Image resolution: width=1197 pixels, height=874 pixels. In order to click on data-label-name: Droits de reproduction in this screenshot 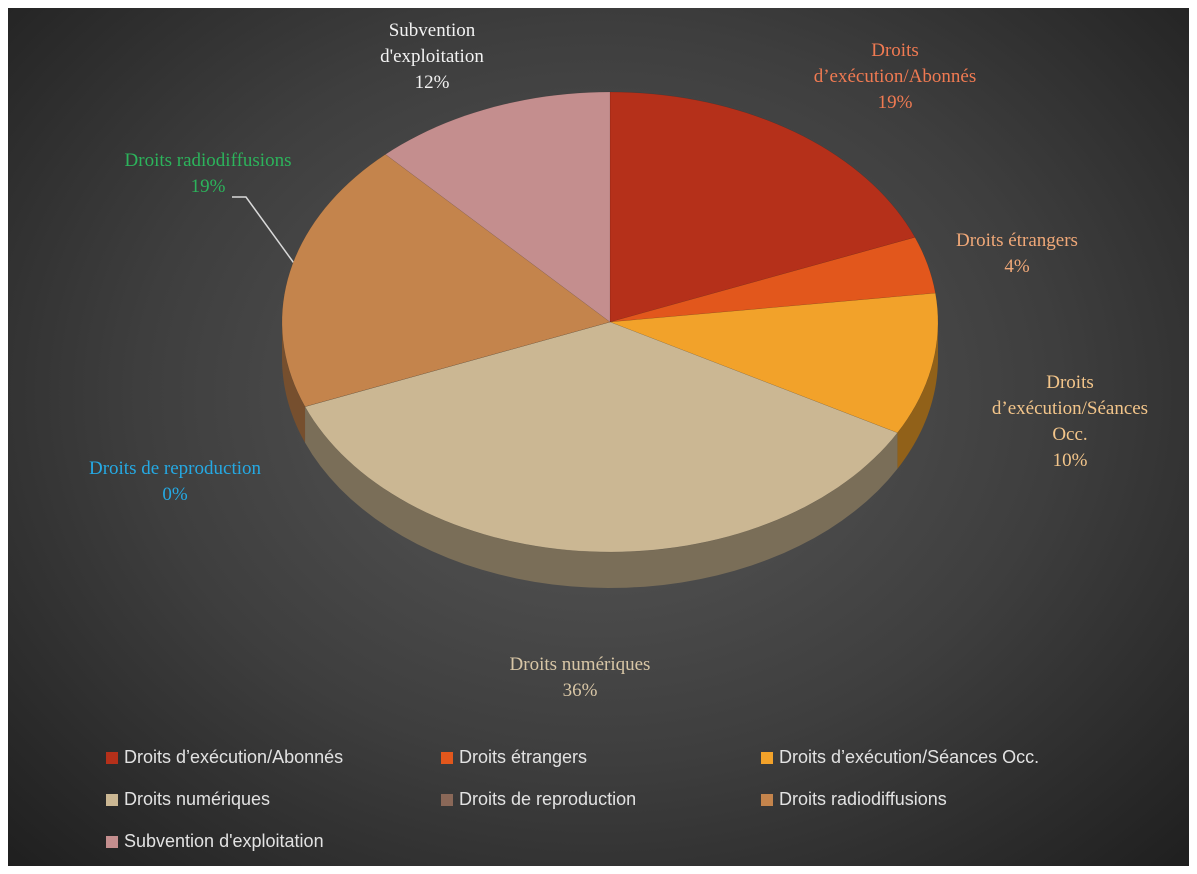, I will do `click(174, 468)`.